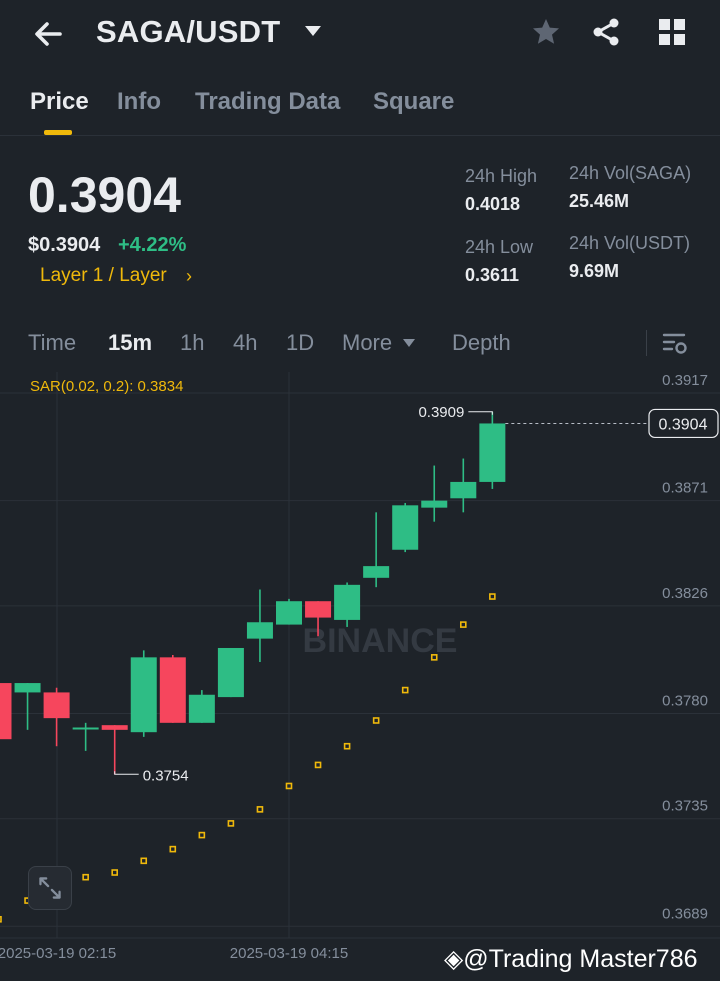 The height and width of the screenshot is (981, 720). I want to click on divider, so click(646, 343).